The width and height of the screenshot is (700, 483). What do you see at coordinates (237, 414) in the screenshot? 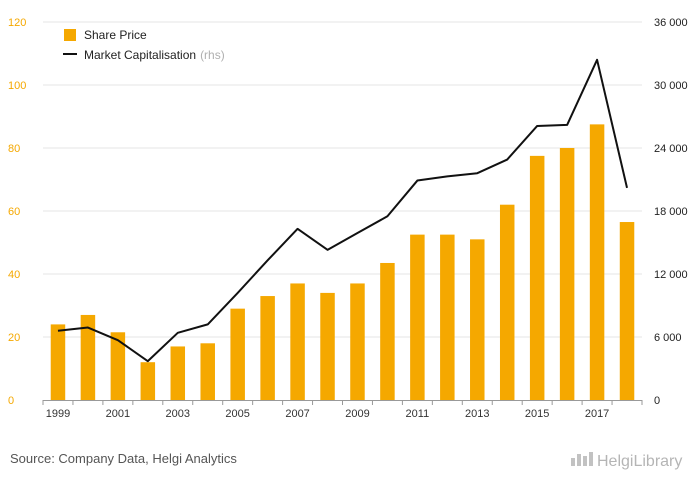
I see `x-tick-label: 2005` at bounding box center [237, 414].